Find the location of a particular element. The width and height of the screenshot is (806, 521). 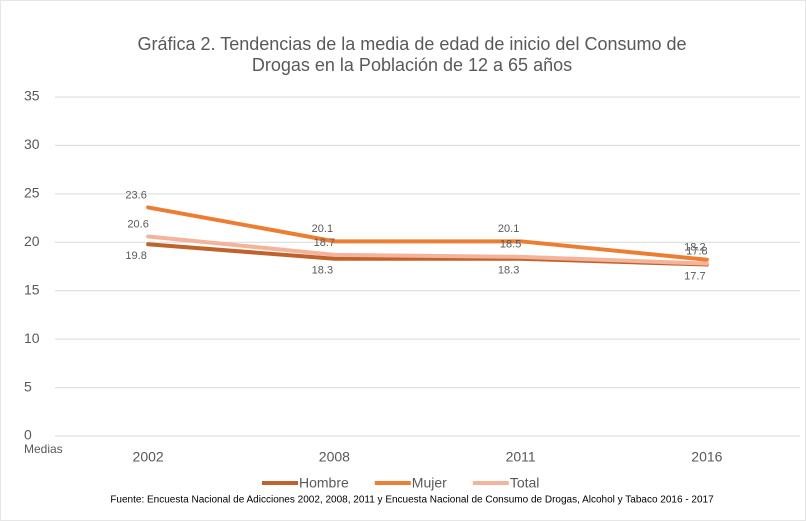

x-tick-label: 2016 is located at coordinates (706, 457).